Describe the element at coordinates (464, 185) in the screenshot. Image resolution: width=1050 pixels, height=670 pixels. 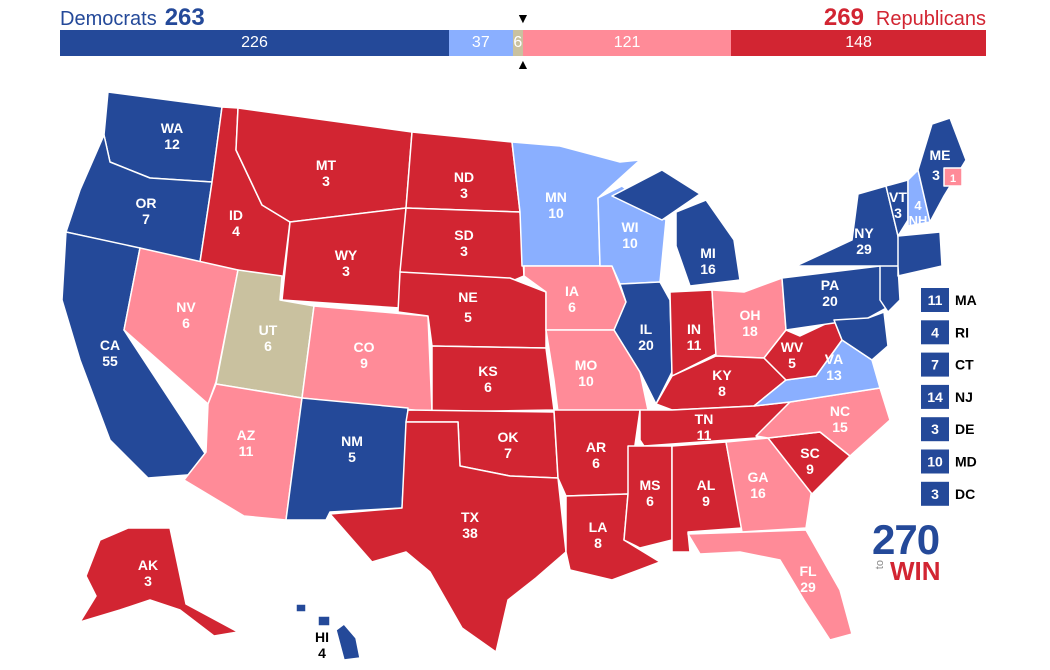
I see `label-nd: ND 3` at that location.